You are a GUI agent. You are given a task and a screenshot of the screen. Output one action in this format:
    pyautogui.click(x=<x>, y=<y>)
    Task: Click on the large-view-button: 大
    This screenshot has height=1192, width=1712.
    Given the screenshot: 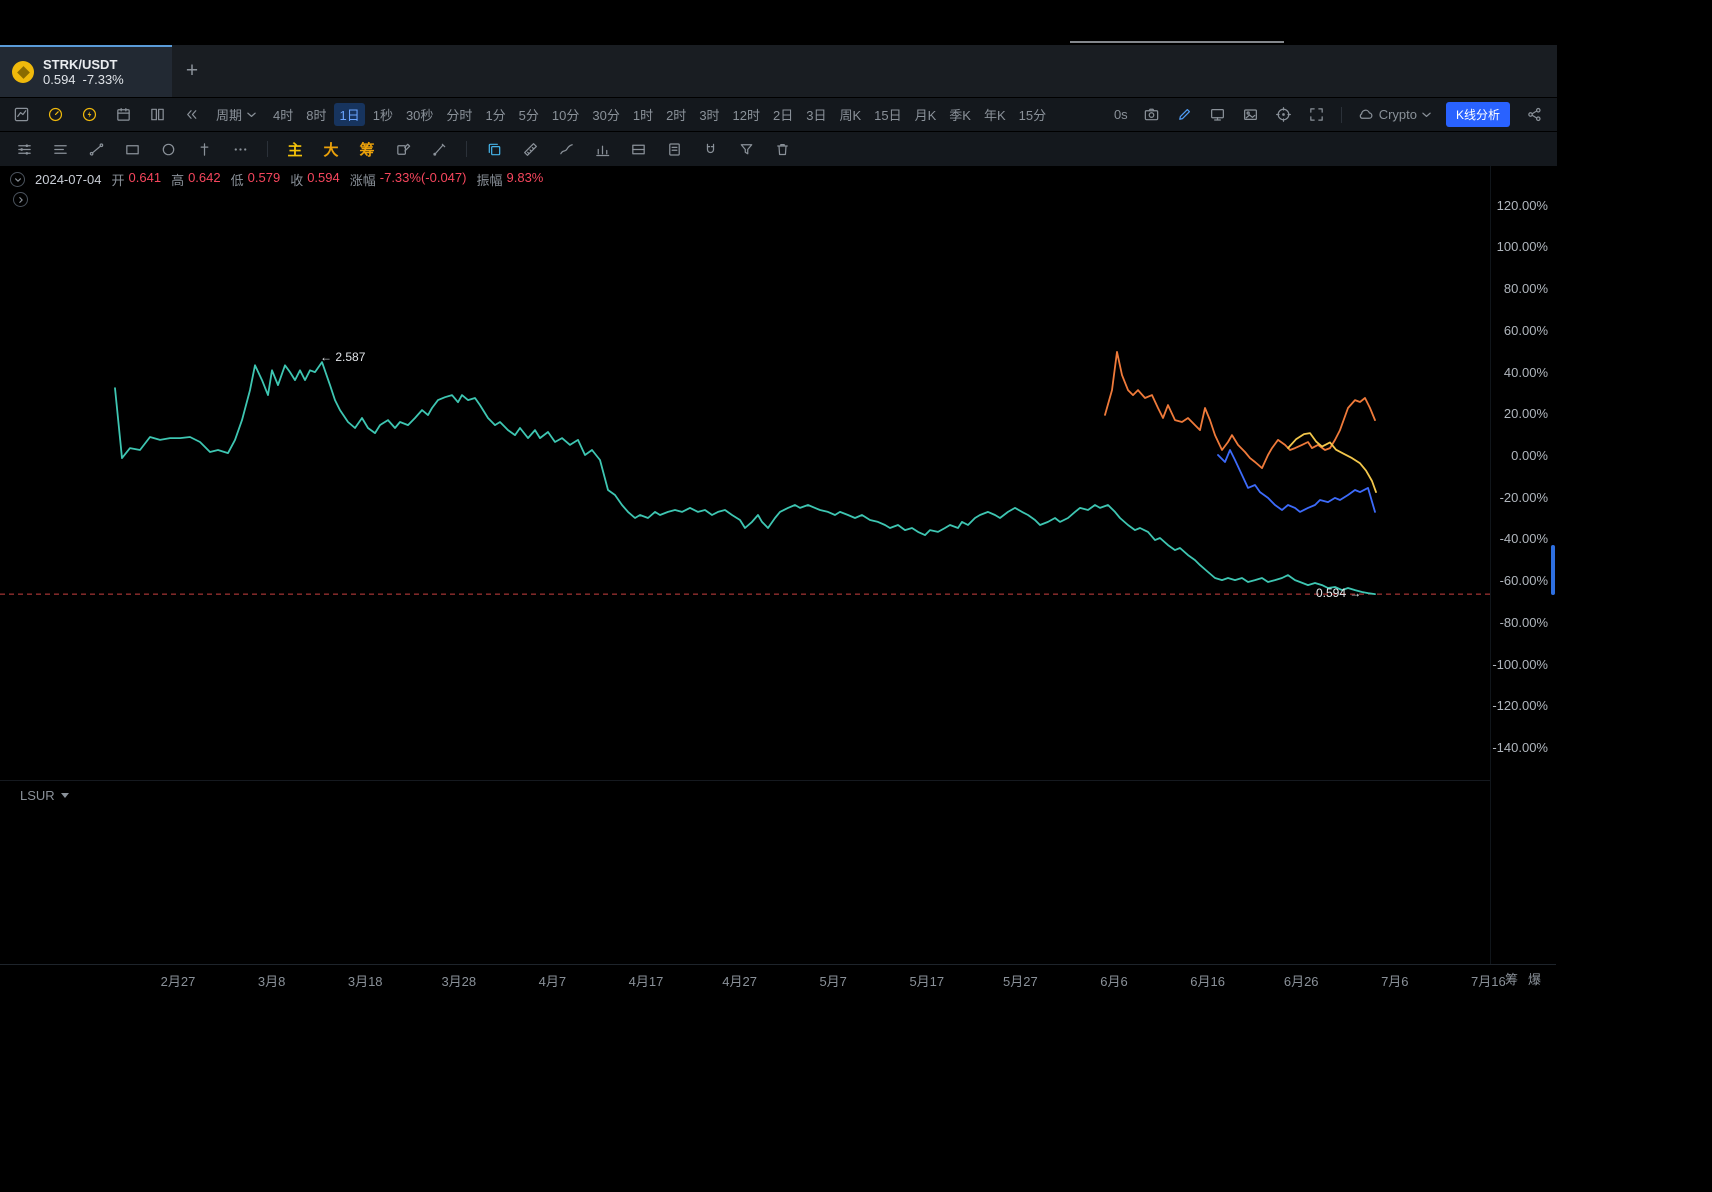 What is the action you would take?
    pyautogui.click(x=331, y=150)
    